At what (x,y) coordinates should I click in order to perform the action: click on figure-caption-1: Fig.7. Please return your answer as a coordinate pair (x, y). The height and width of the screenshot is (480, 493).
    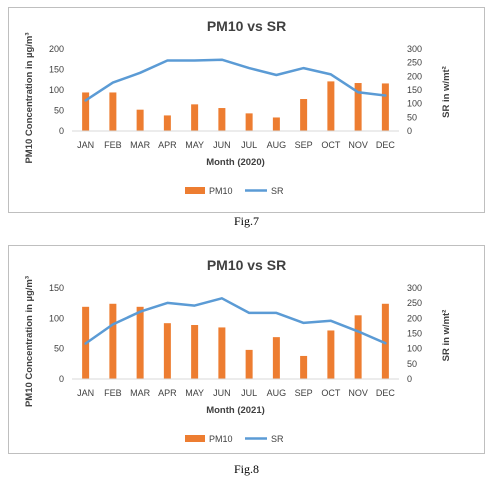
    Looking at the image, I should click on (246, 221).